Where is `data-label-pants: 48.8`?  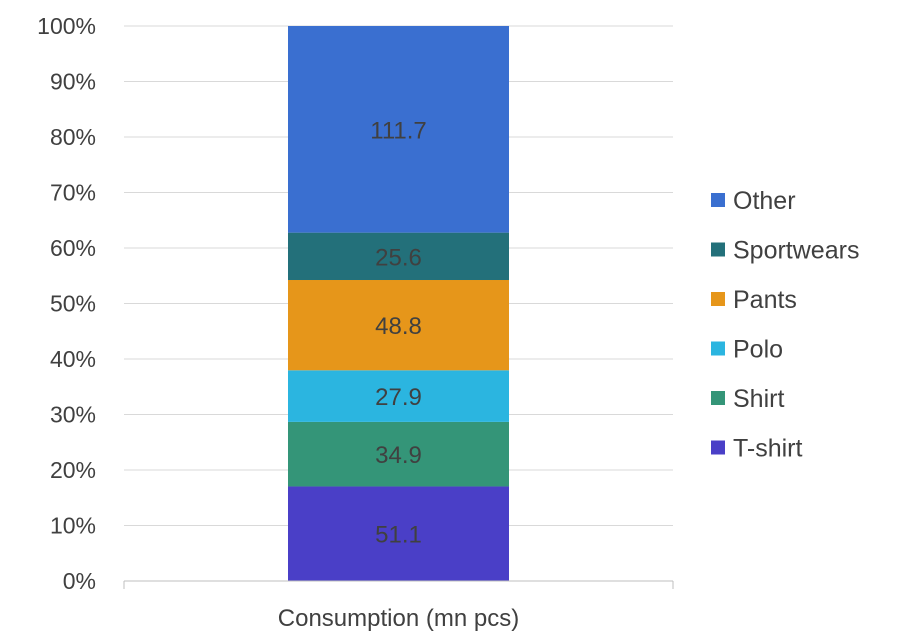
data-label-pants: 48.8 is located at coordinates (398, 326).